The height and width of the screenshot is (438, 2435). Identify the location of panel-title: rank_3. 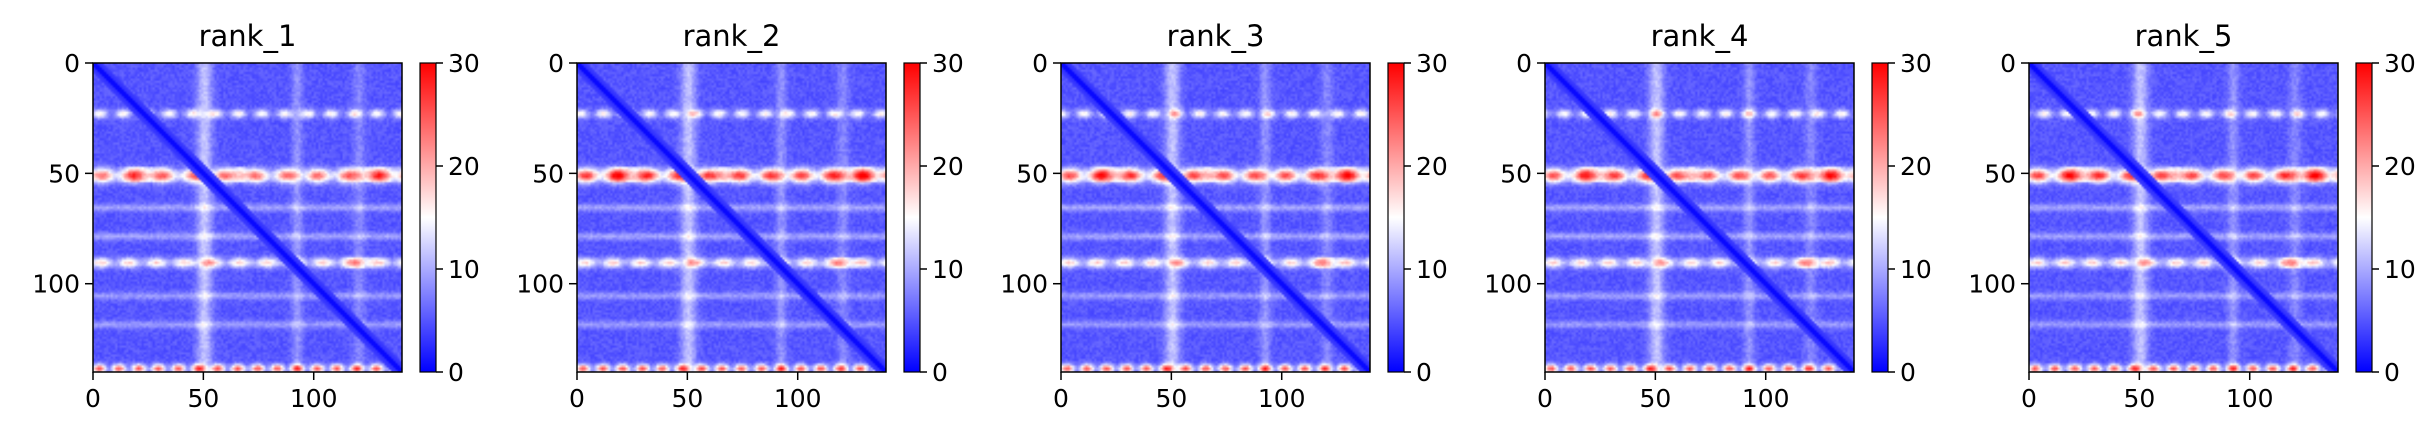
(1216, 36).